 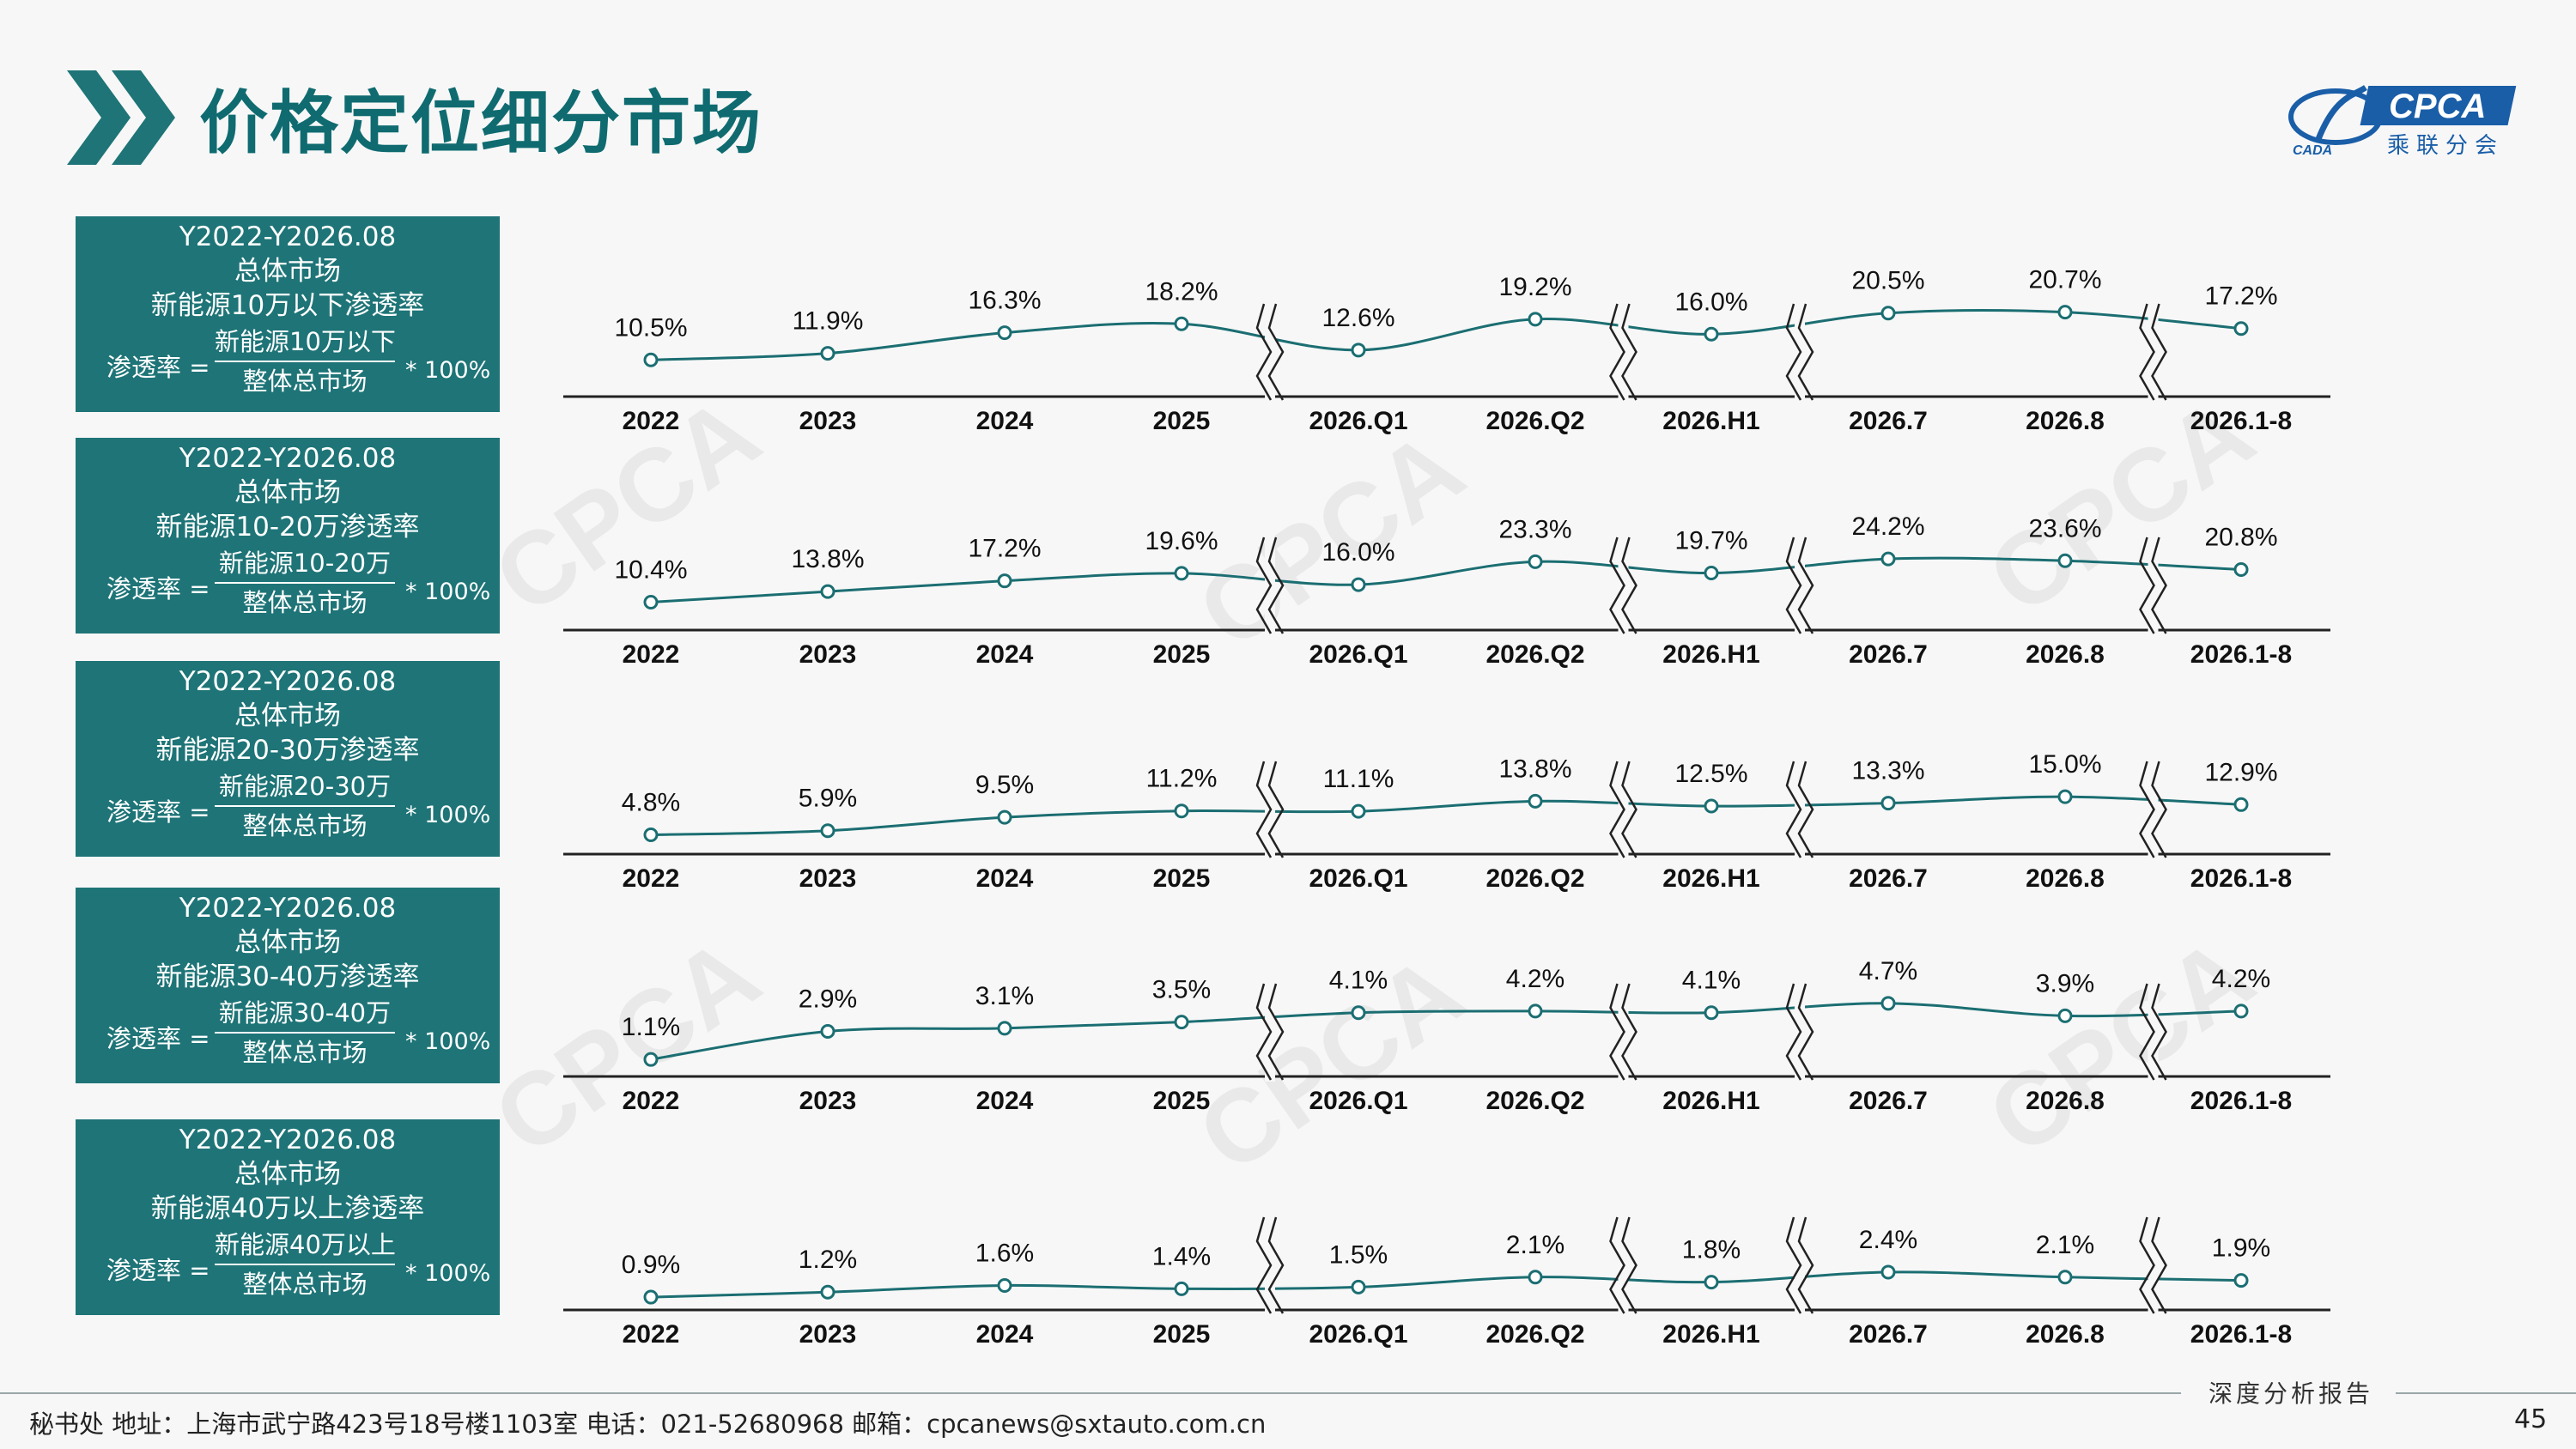 I want to click on data-label: 10.5%, so click(x=651, y=327).